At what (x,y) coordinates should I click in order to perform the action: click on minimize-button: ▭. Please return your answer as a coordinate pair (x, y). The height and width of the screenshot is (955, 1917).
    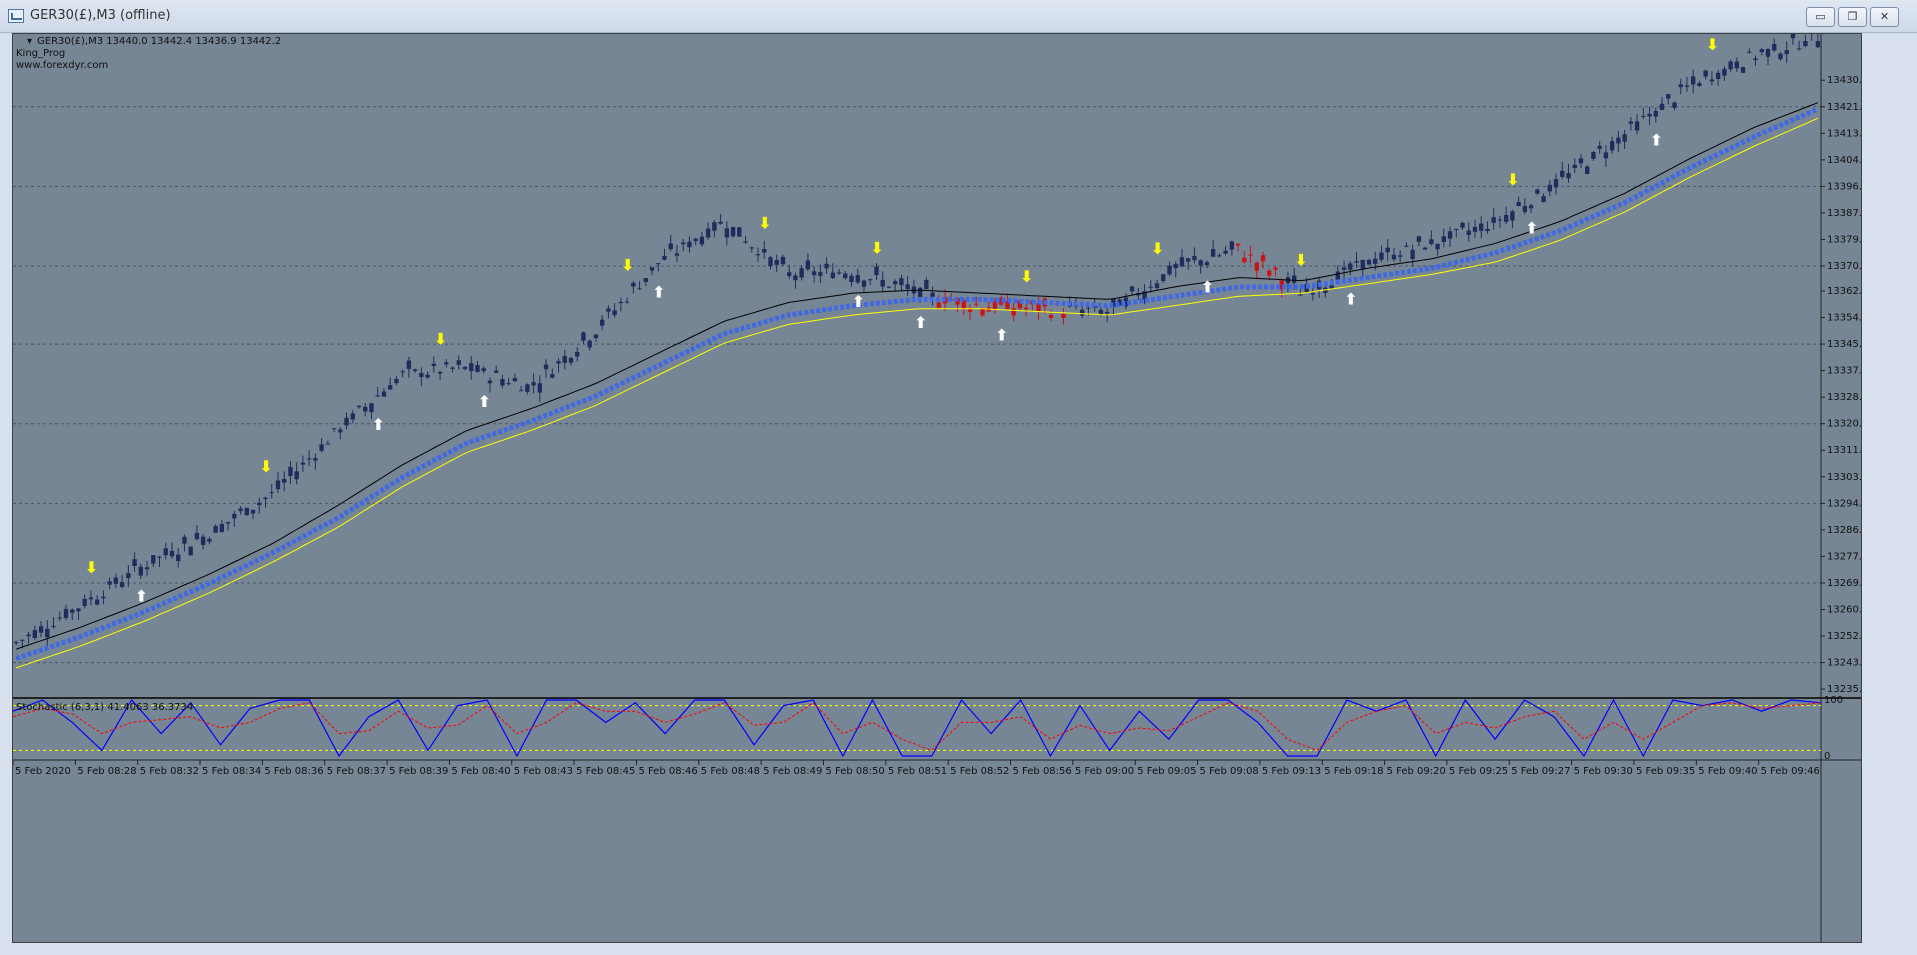
    Looking at the image, I should click on (1820, 17).